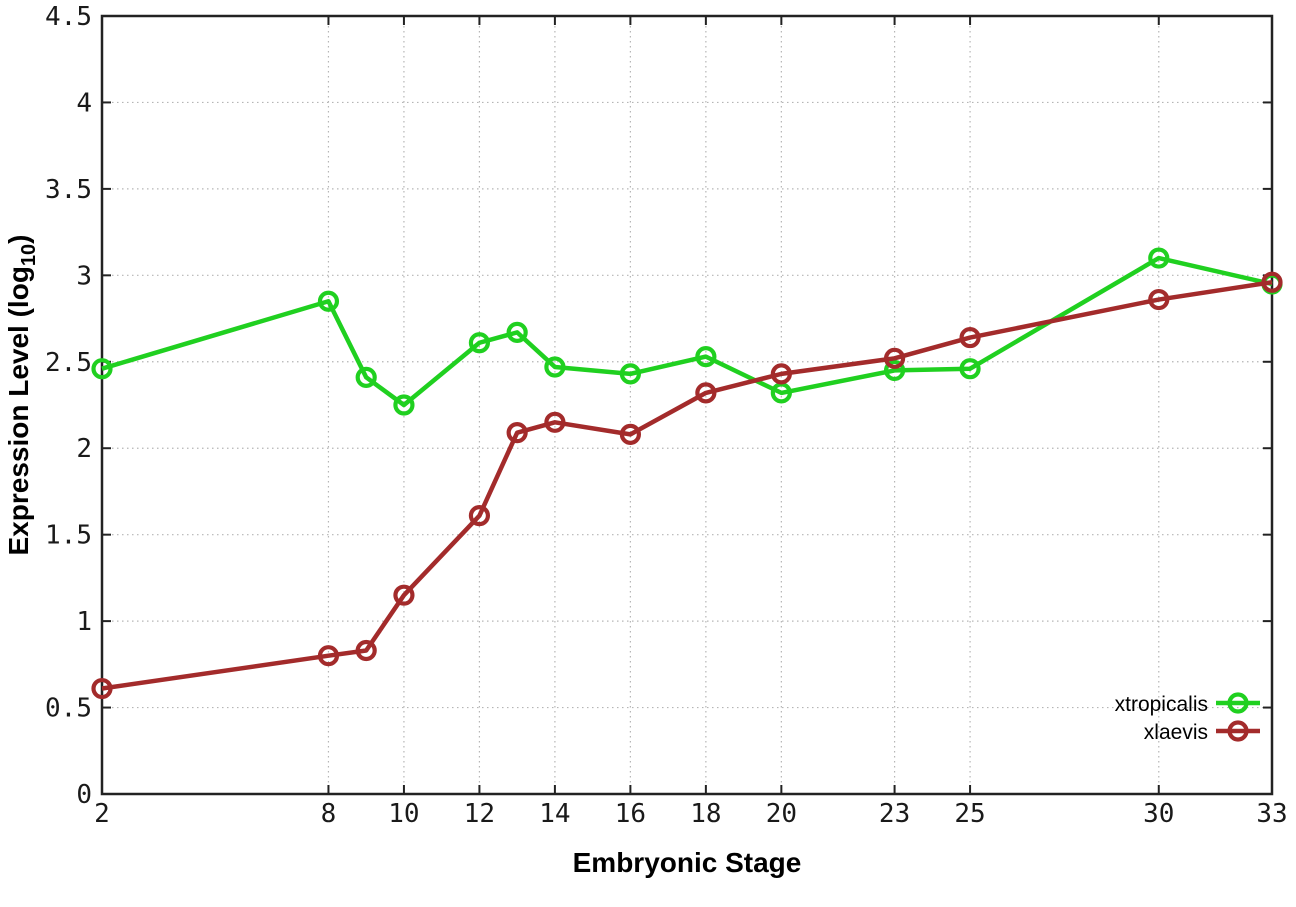 Image resolution: width=1296 pixels, height=907 pixels. Describe the element at coordinates (969, 814) in the screenshot. I see `x-tick-label: 25` at that location.